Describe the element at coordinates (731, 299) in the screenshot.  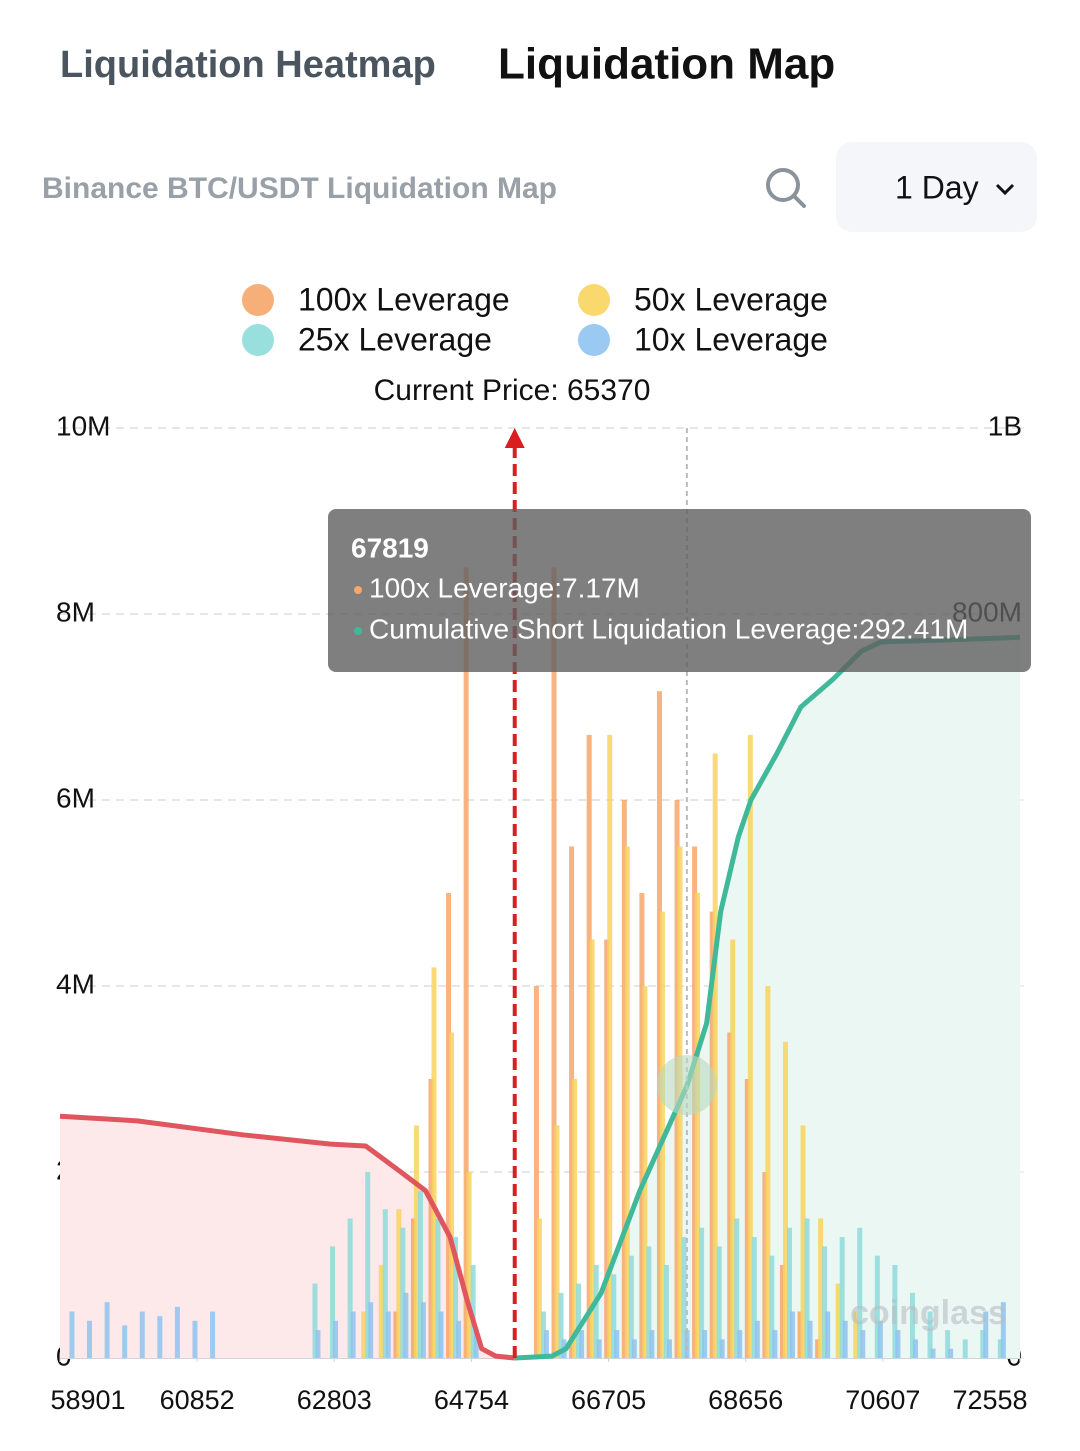
I see `legend-label: 50x Leverage` at that location.